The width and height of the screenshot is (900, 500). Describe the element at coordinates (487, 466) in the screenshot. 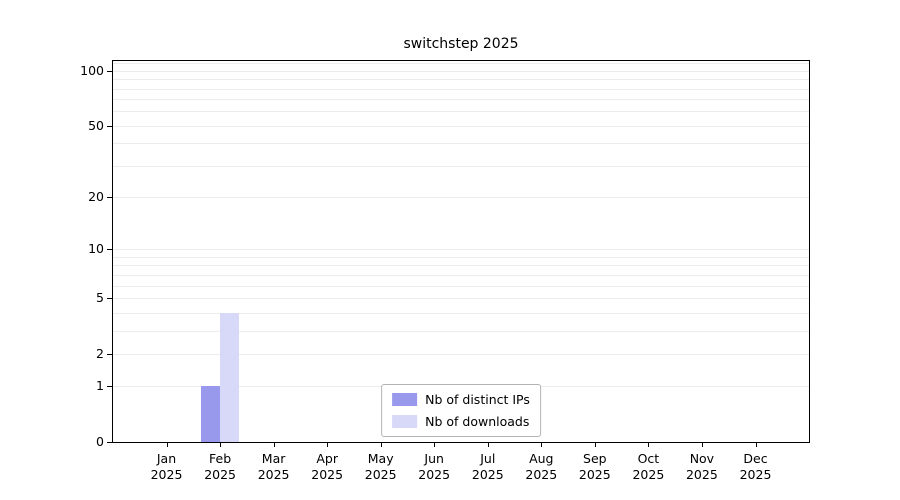

I see `x-axis-tick-label: Jul 2025` at that location.